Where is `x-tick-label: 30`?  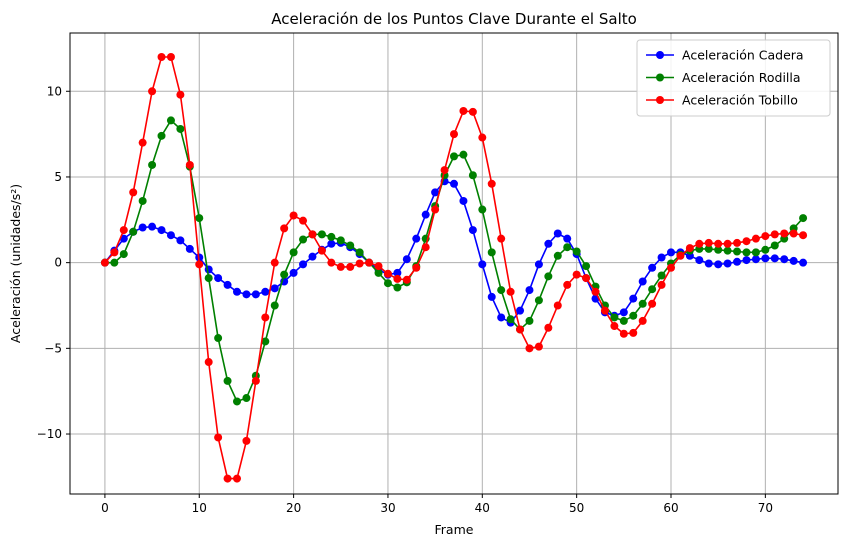
x-tick-label: 30 is located at coordinates (387, 508).